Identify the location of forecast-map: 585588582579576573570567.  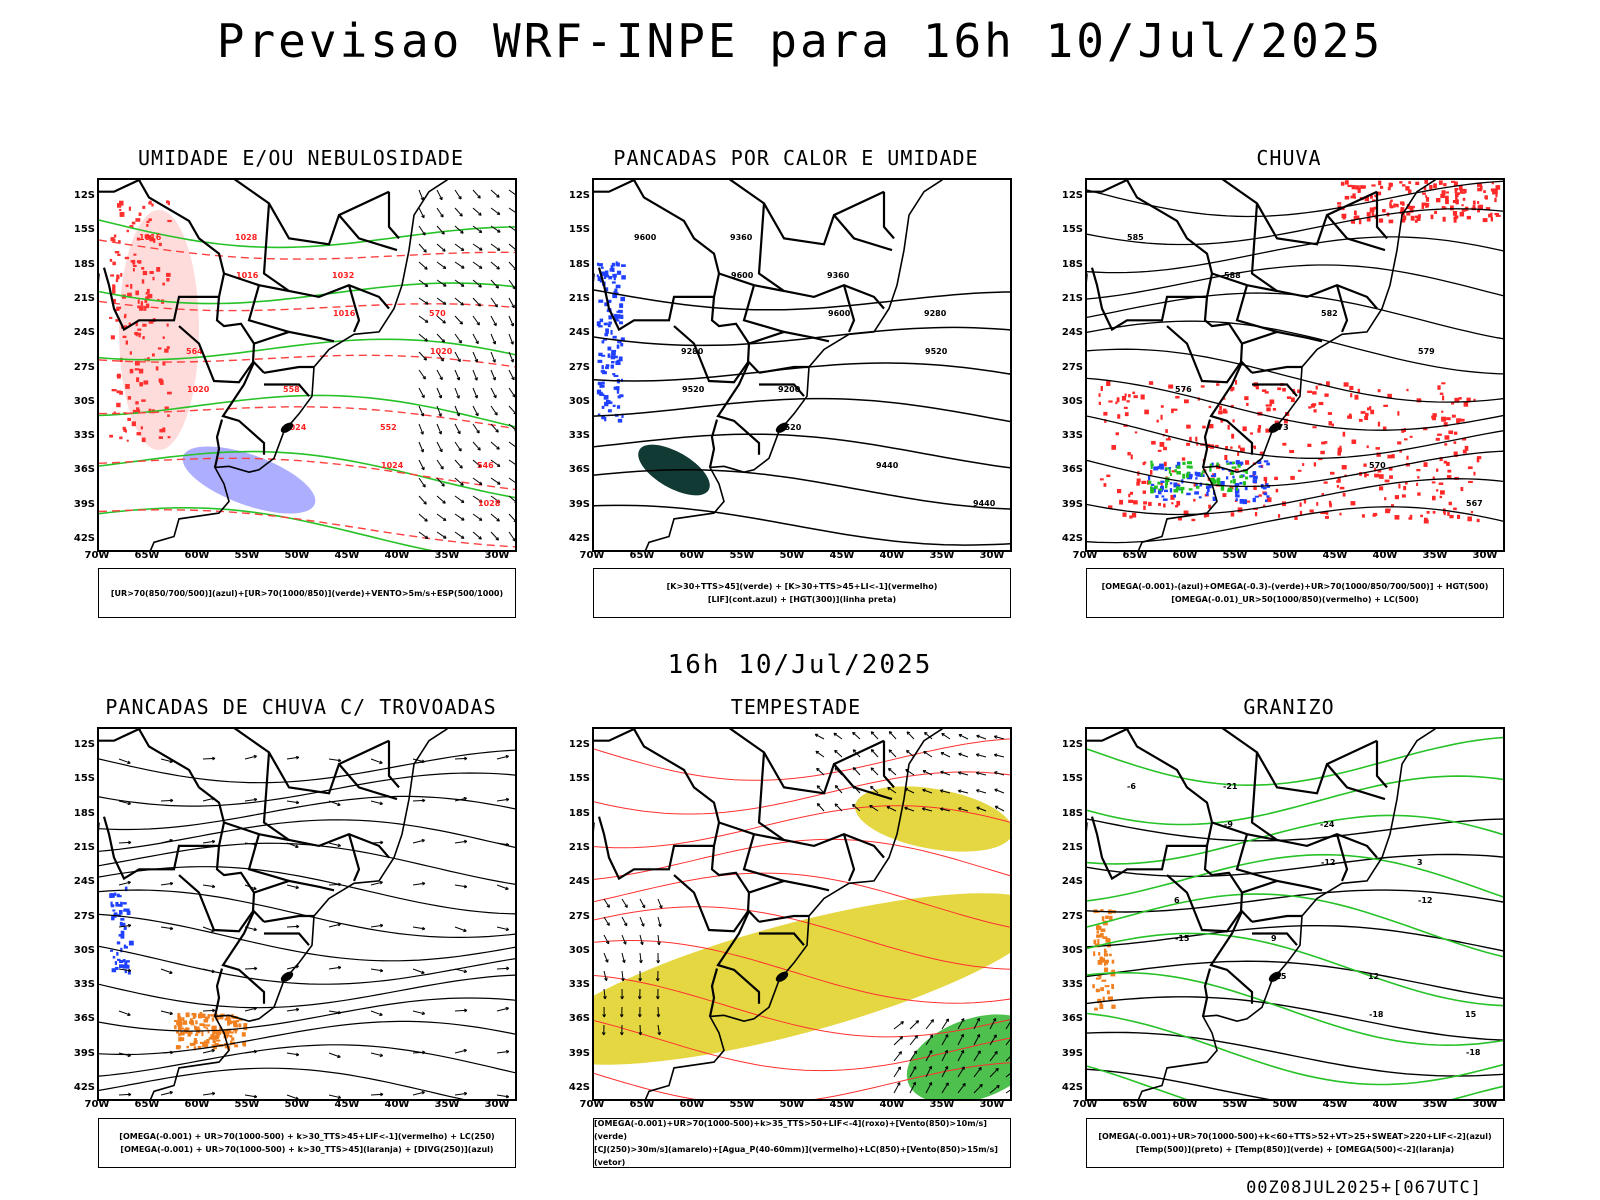
(1295, 365).